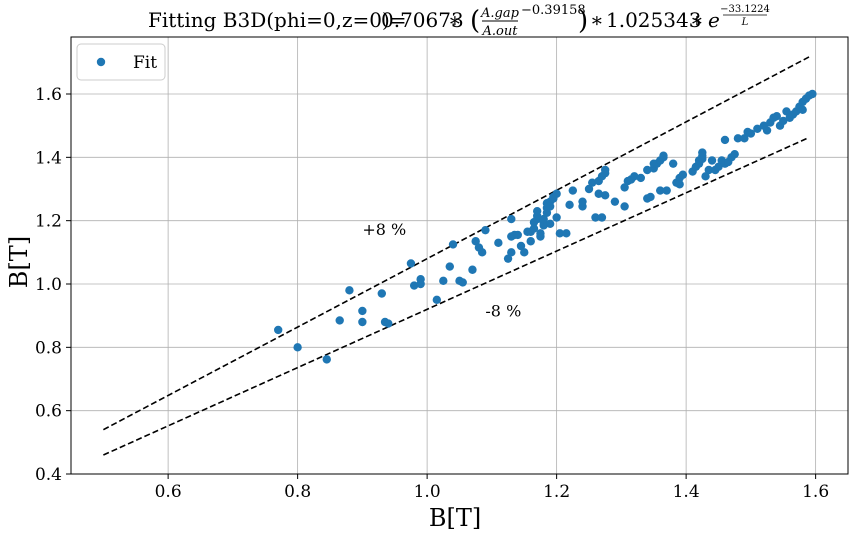 This screenshot has width=858, height=536. Describe the element at coordinates (48, 348) in the screenshot. I see `y-tick-label: 0.8` at that location.